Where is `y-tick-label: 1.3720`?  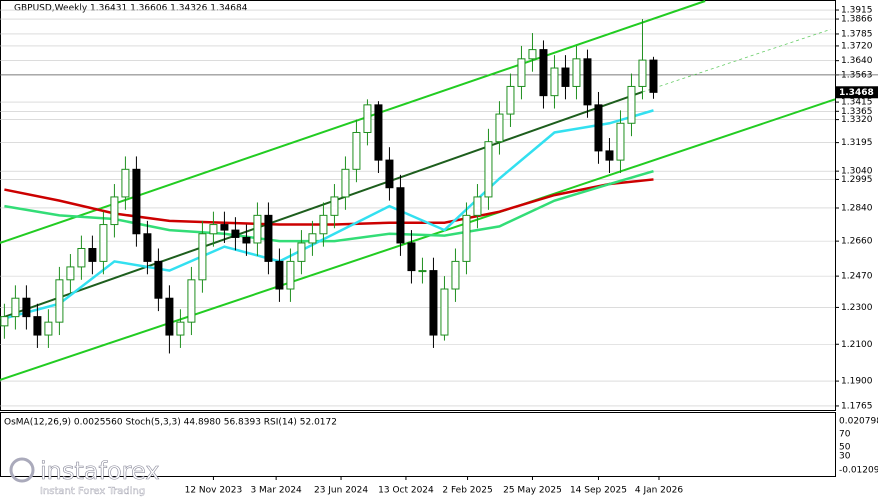 y-tick-label: 1.3720 is located at coordinates (857, 46).